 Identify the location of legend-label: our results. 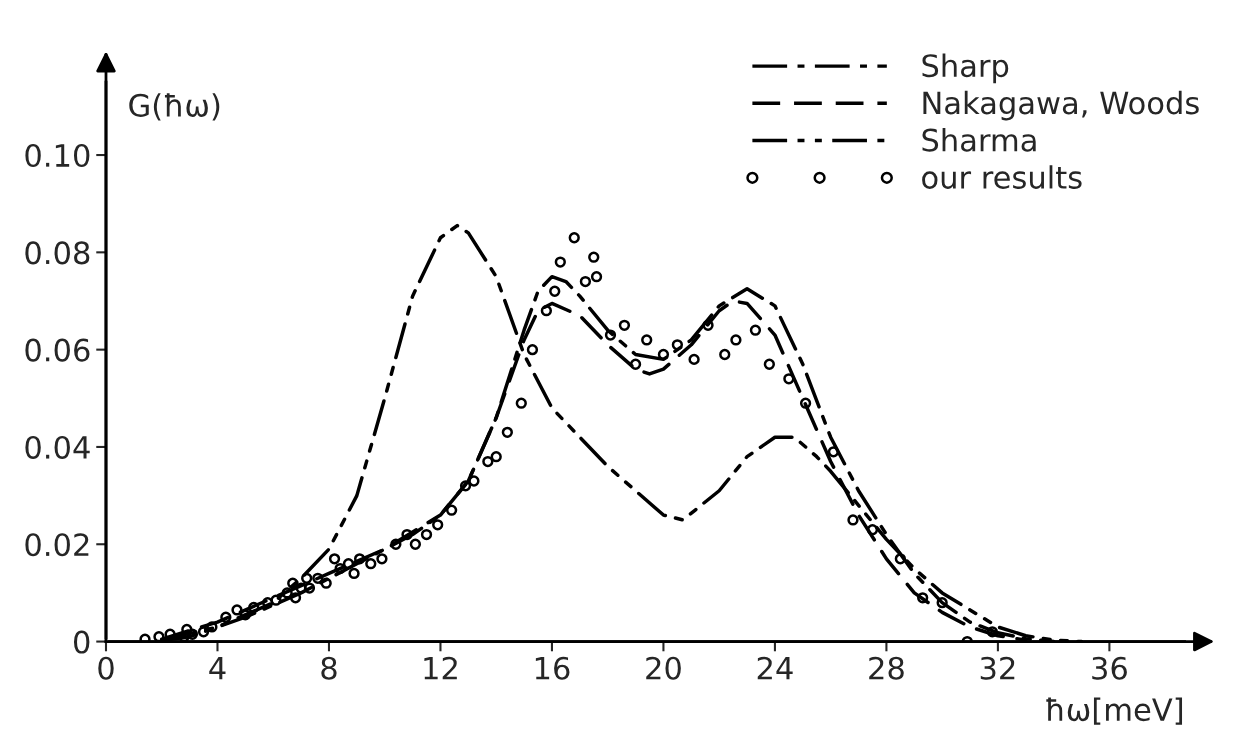
(1002, 177).